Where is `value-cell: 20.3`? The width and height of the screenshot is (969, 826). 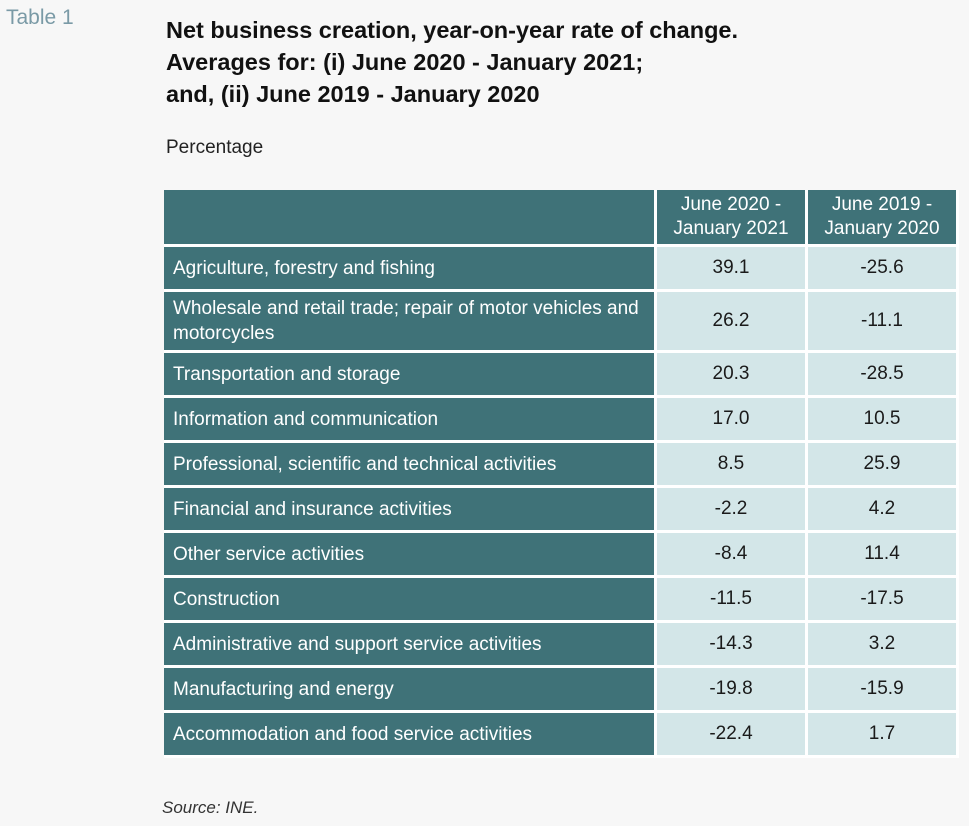
value-cell: 20.3 is located at coordinates (732, 375).